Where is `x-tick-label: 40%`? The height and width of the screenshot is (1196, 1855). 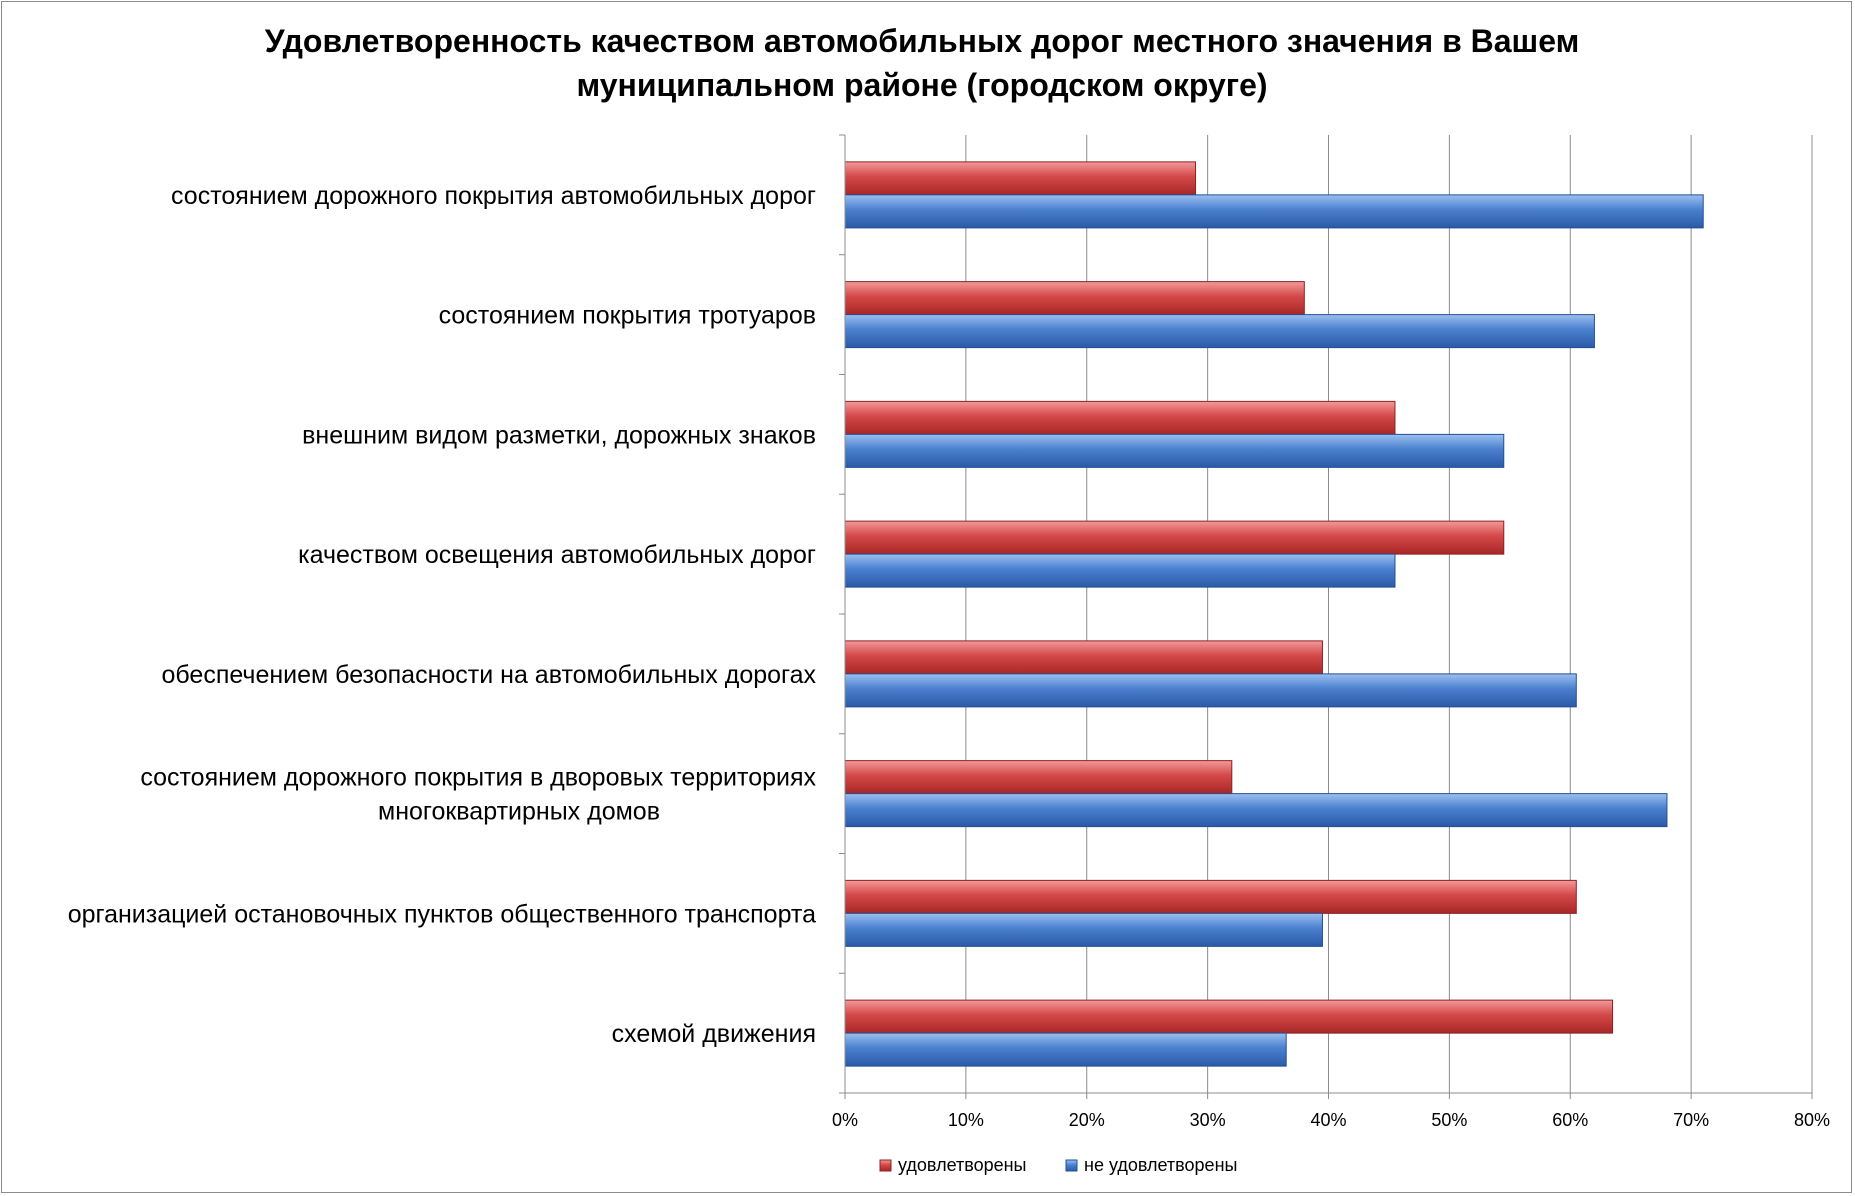 x-tick-label: 40% is located at coordinates (1328, 1120).